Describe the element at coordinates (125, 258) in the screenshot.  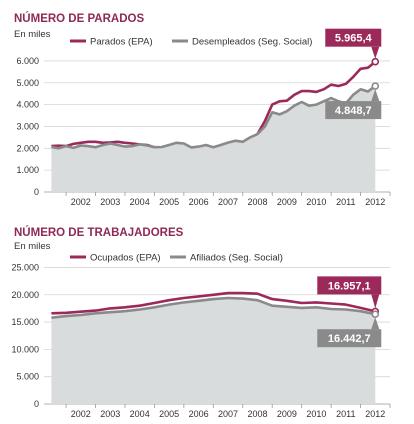
I see `legend-label-epa: Ocupados (EPA)` at that location.